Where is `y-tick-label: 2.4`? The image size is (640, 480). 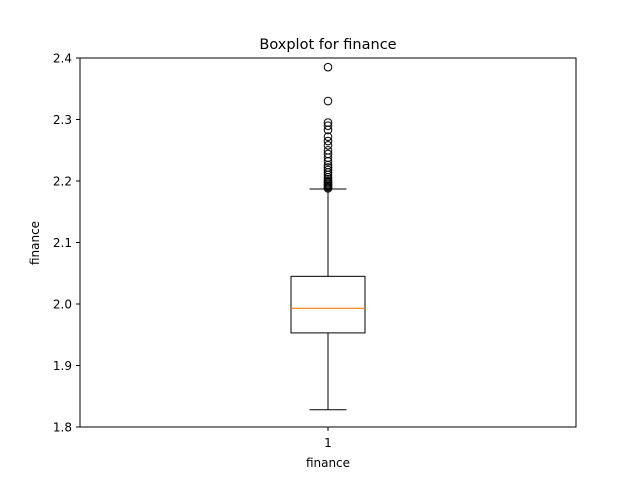
y-tick-label: 2.4 is located at coordinates (62, 59).